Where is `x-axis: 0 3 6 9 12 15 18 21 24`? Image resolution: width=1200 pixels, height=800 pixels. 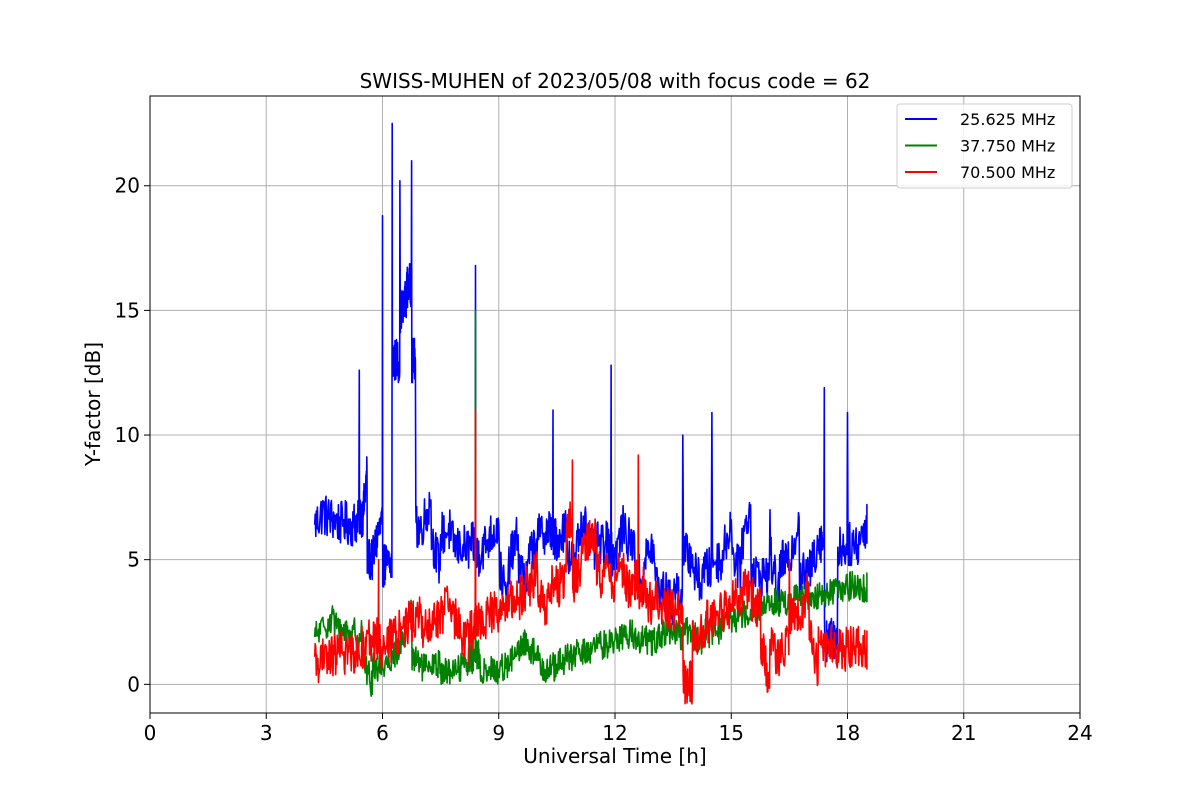
x-axis: 0 3 6 9 12 15 18 21 24 is located at coordinates (618, 729).